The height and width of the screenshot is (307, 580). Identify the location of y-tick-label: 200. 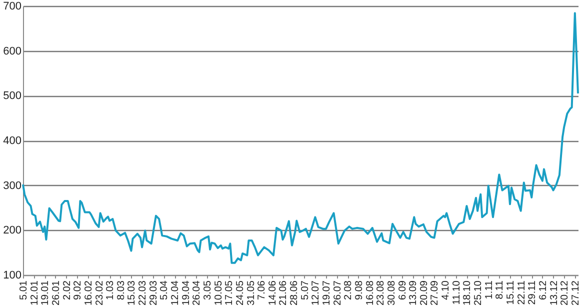
(12, 230).